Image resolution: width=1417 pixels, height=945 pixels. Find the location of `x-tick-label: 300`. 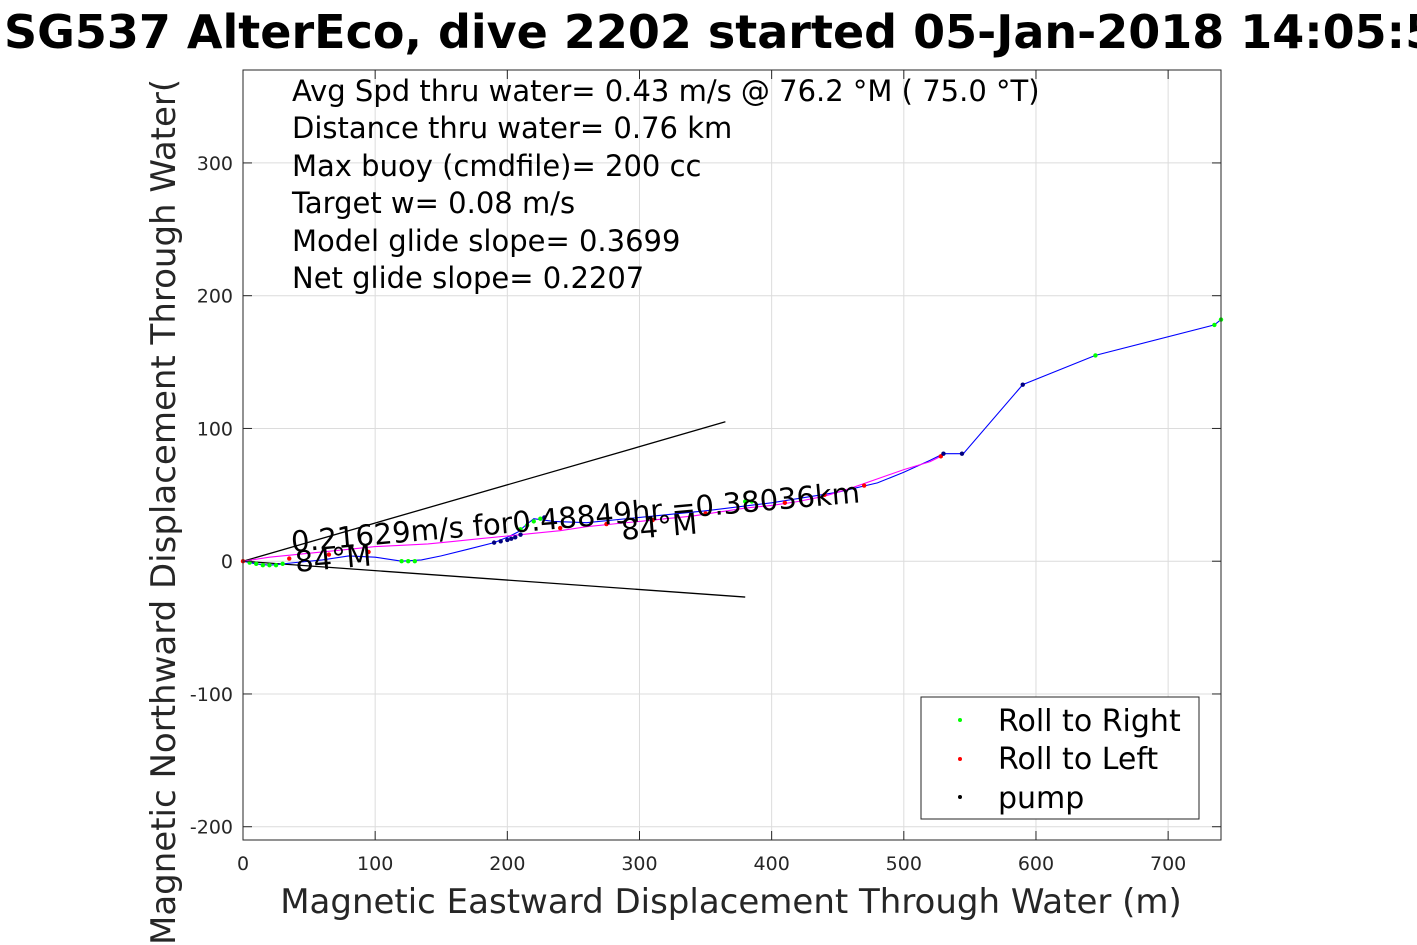

x-tick-label: 300 is located at coordinates (639, 864).